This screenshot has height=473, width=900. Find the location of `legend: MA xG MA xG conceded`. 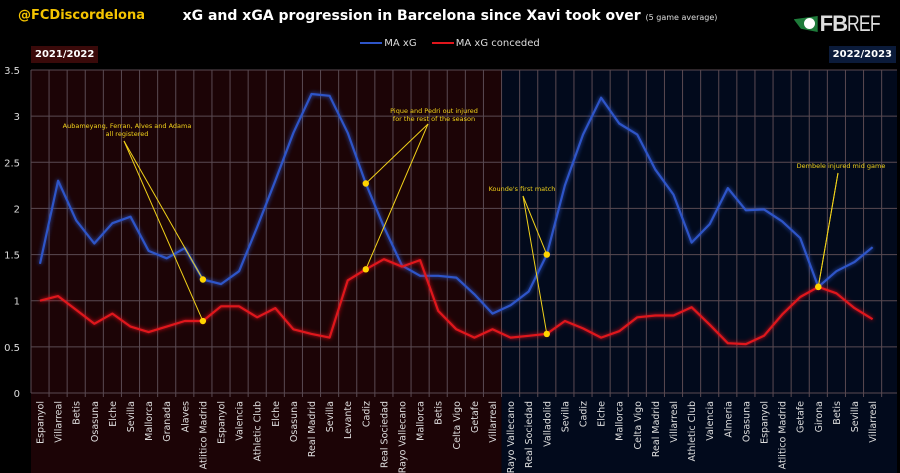

legend: MA xG MA xG conceded is located at coordinates (450, 42).